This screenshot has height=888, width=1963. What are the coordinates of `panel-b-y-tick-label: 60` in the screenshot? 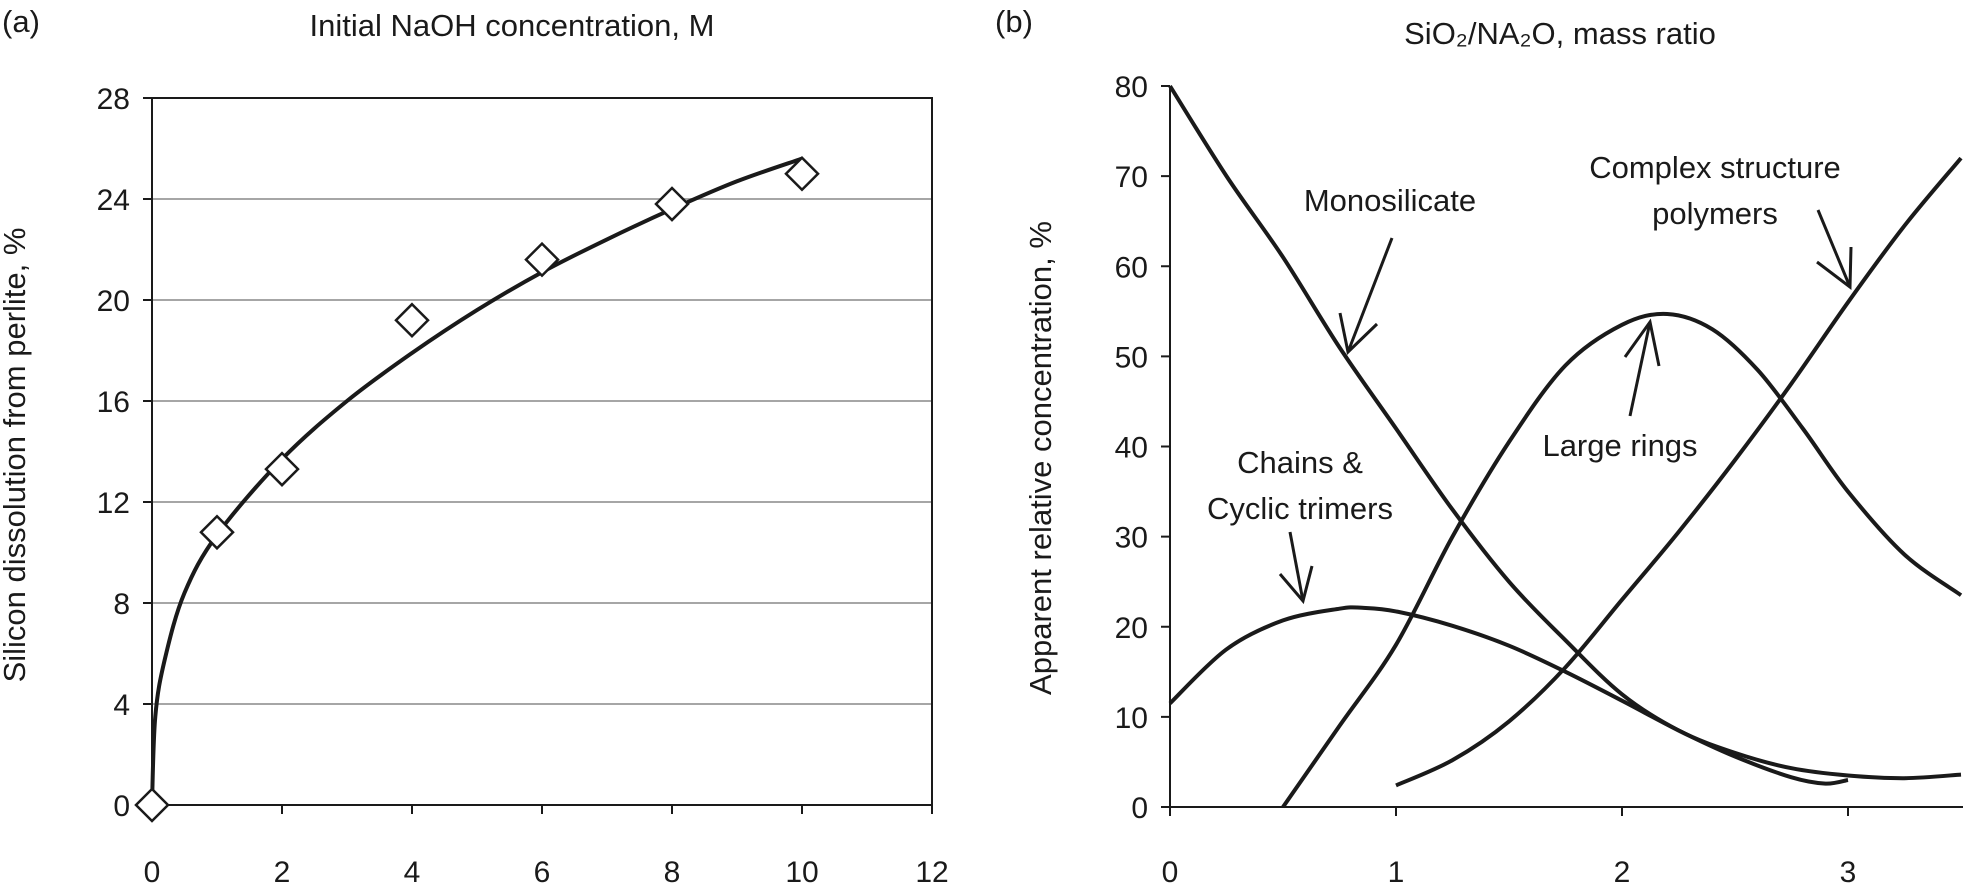 It's located at (1131, 267).